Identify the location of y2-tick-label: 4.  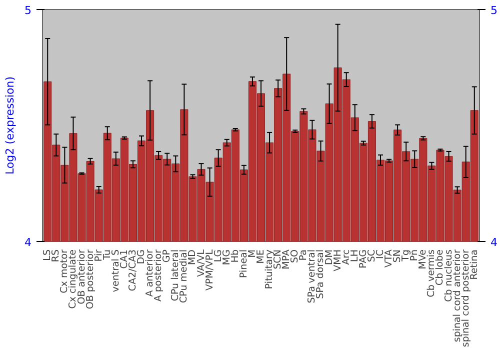
(494, 242).